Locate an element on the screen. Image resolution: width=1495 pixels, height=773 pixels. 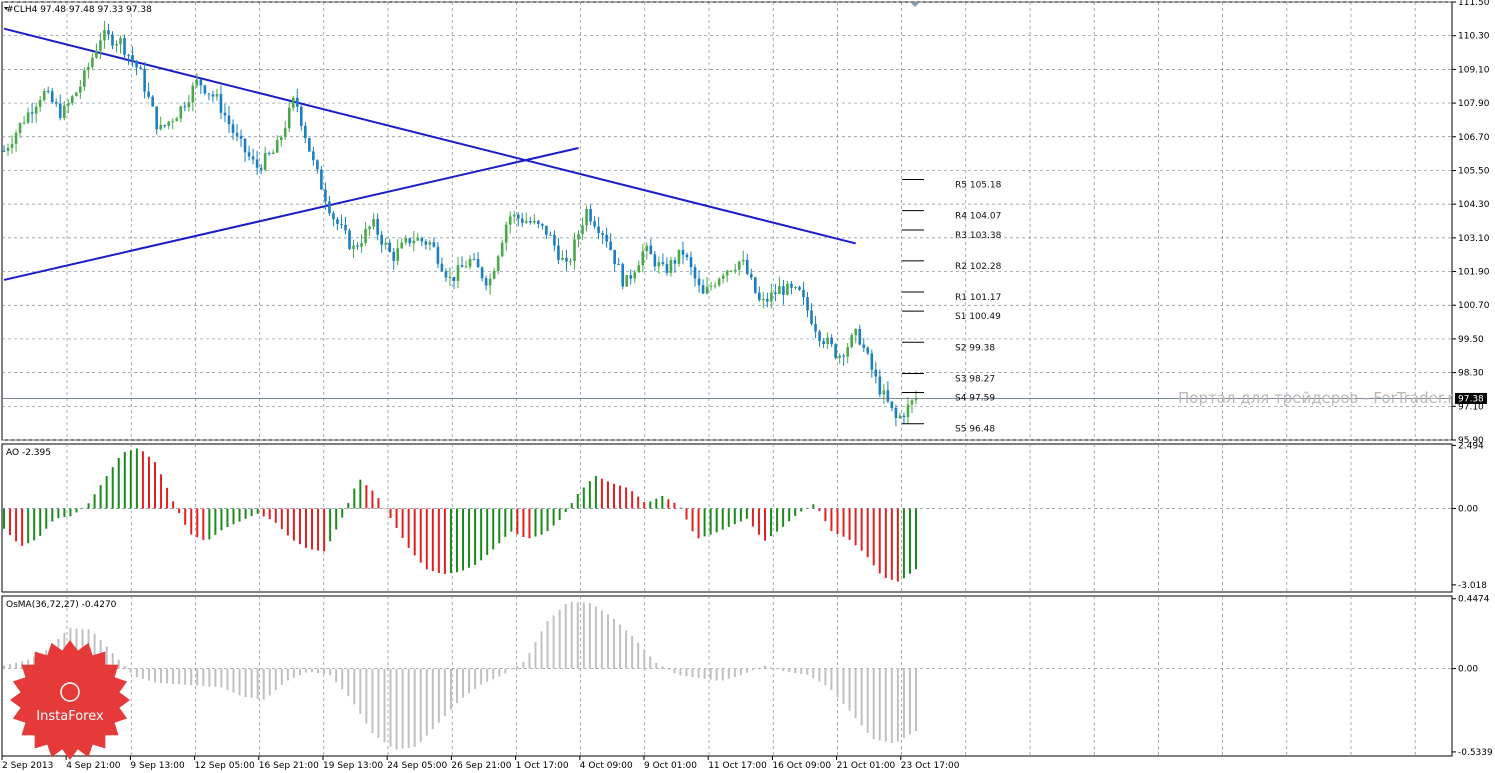
current-price-marker: 97.38 is located at coordinates (1471, 398).